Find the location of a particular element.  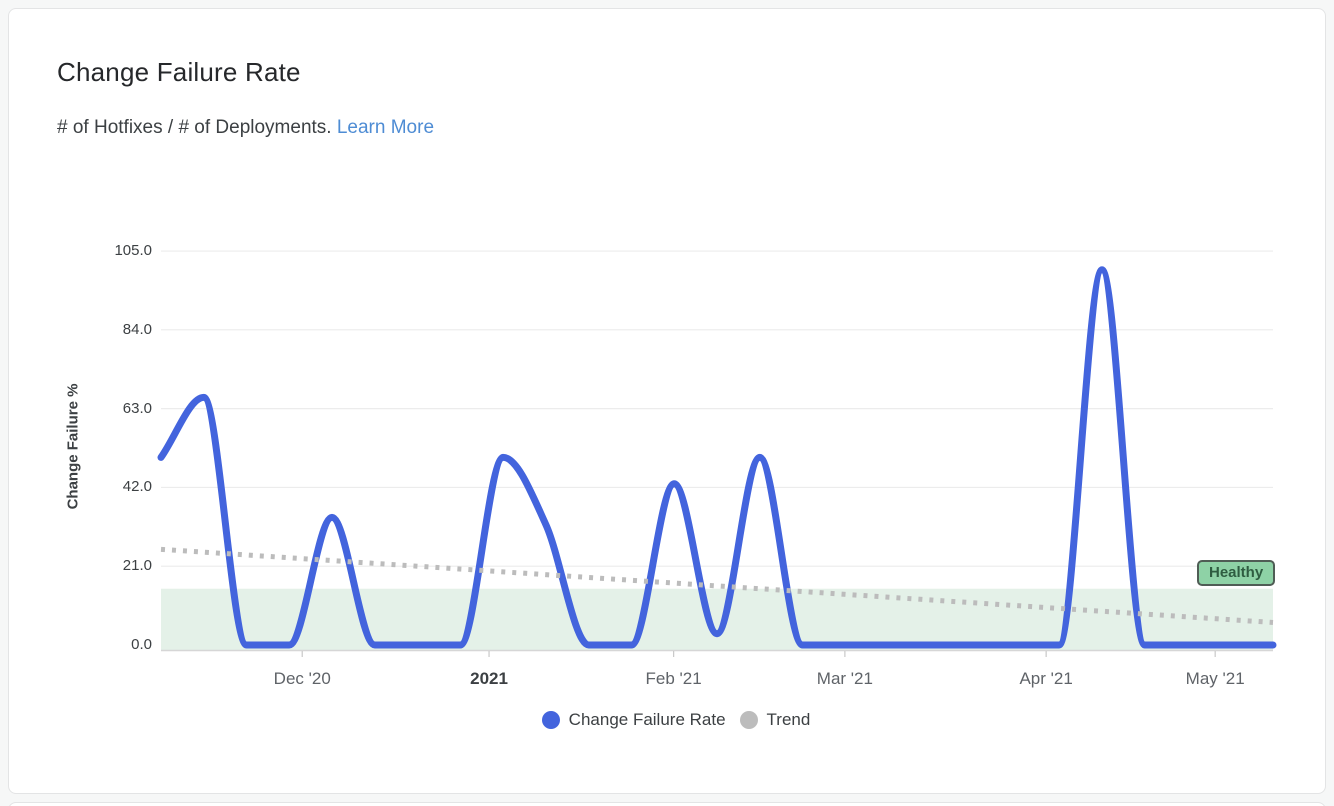

y-tick-label: 105.0 is located at coordinates (133, 251).